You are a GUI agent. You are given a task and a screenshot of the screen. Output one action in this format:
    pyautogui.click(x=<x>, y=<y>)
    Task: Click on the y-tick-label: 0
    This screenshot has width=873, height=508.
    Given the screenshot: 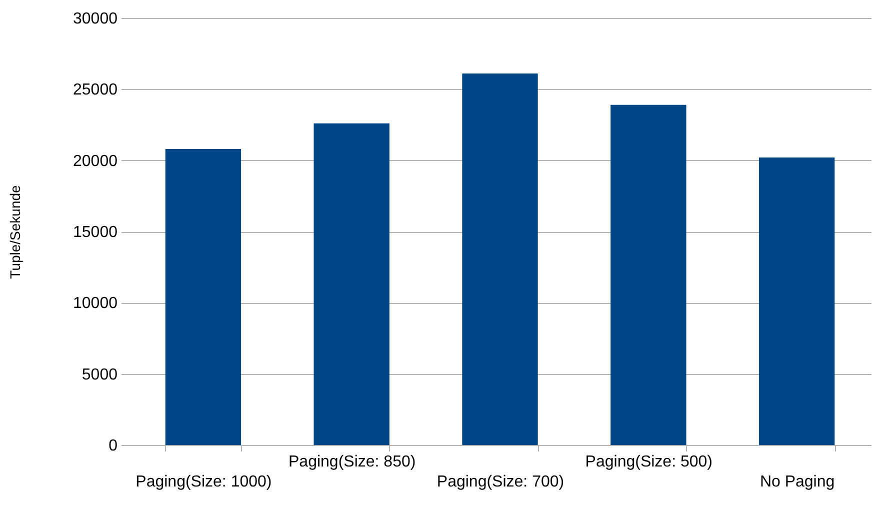 What is the action you would take?
    pyautogui.click(x=113, y=446)
    